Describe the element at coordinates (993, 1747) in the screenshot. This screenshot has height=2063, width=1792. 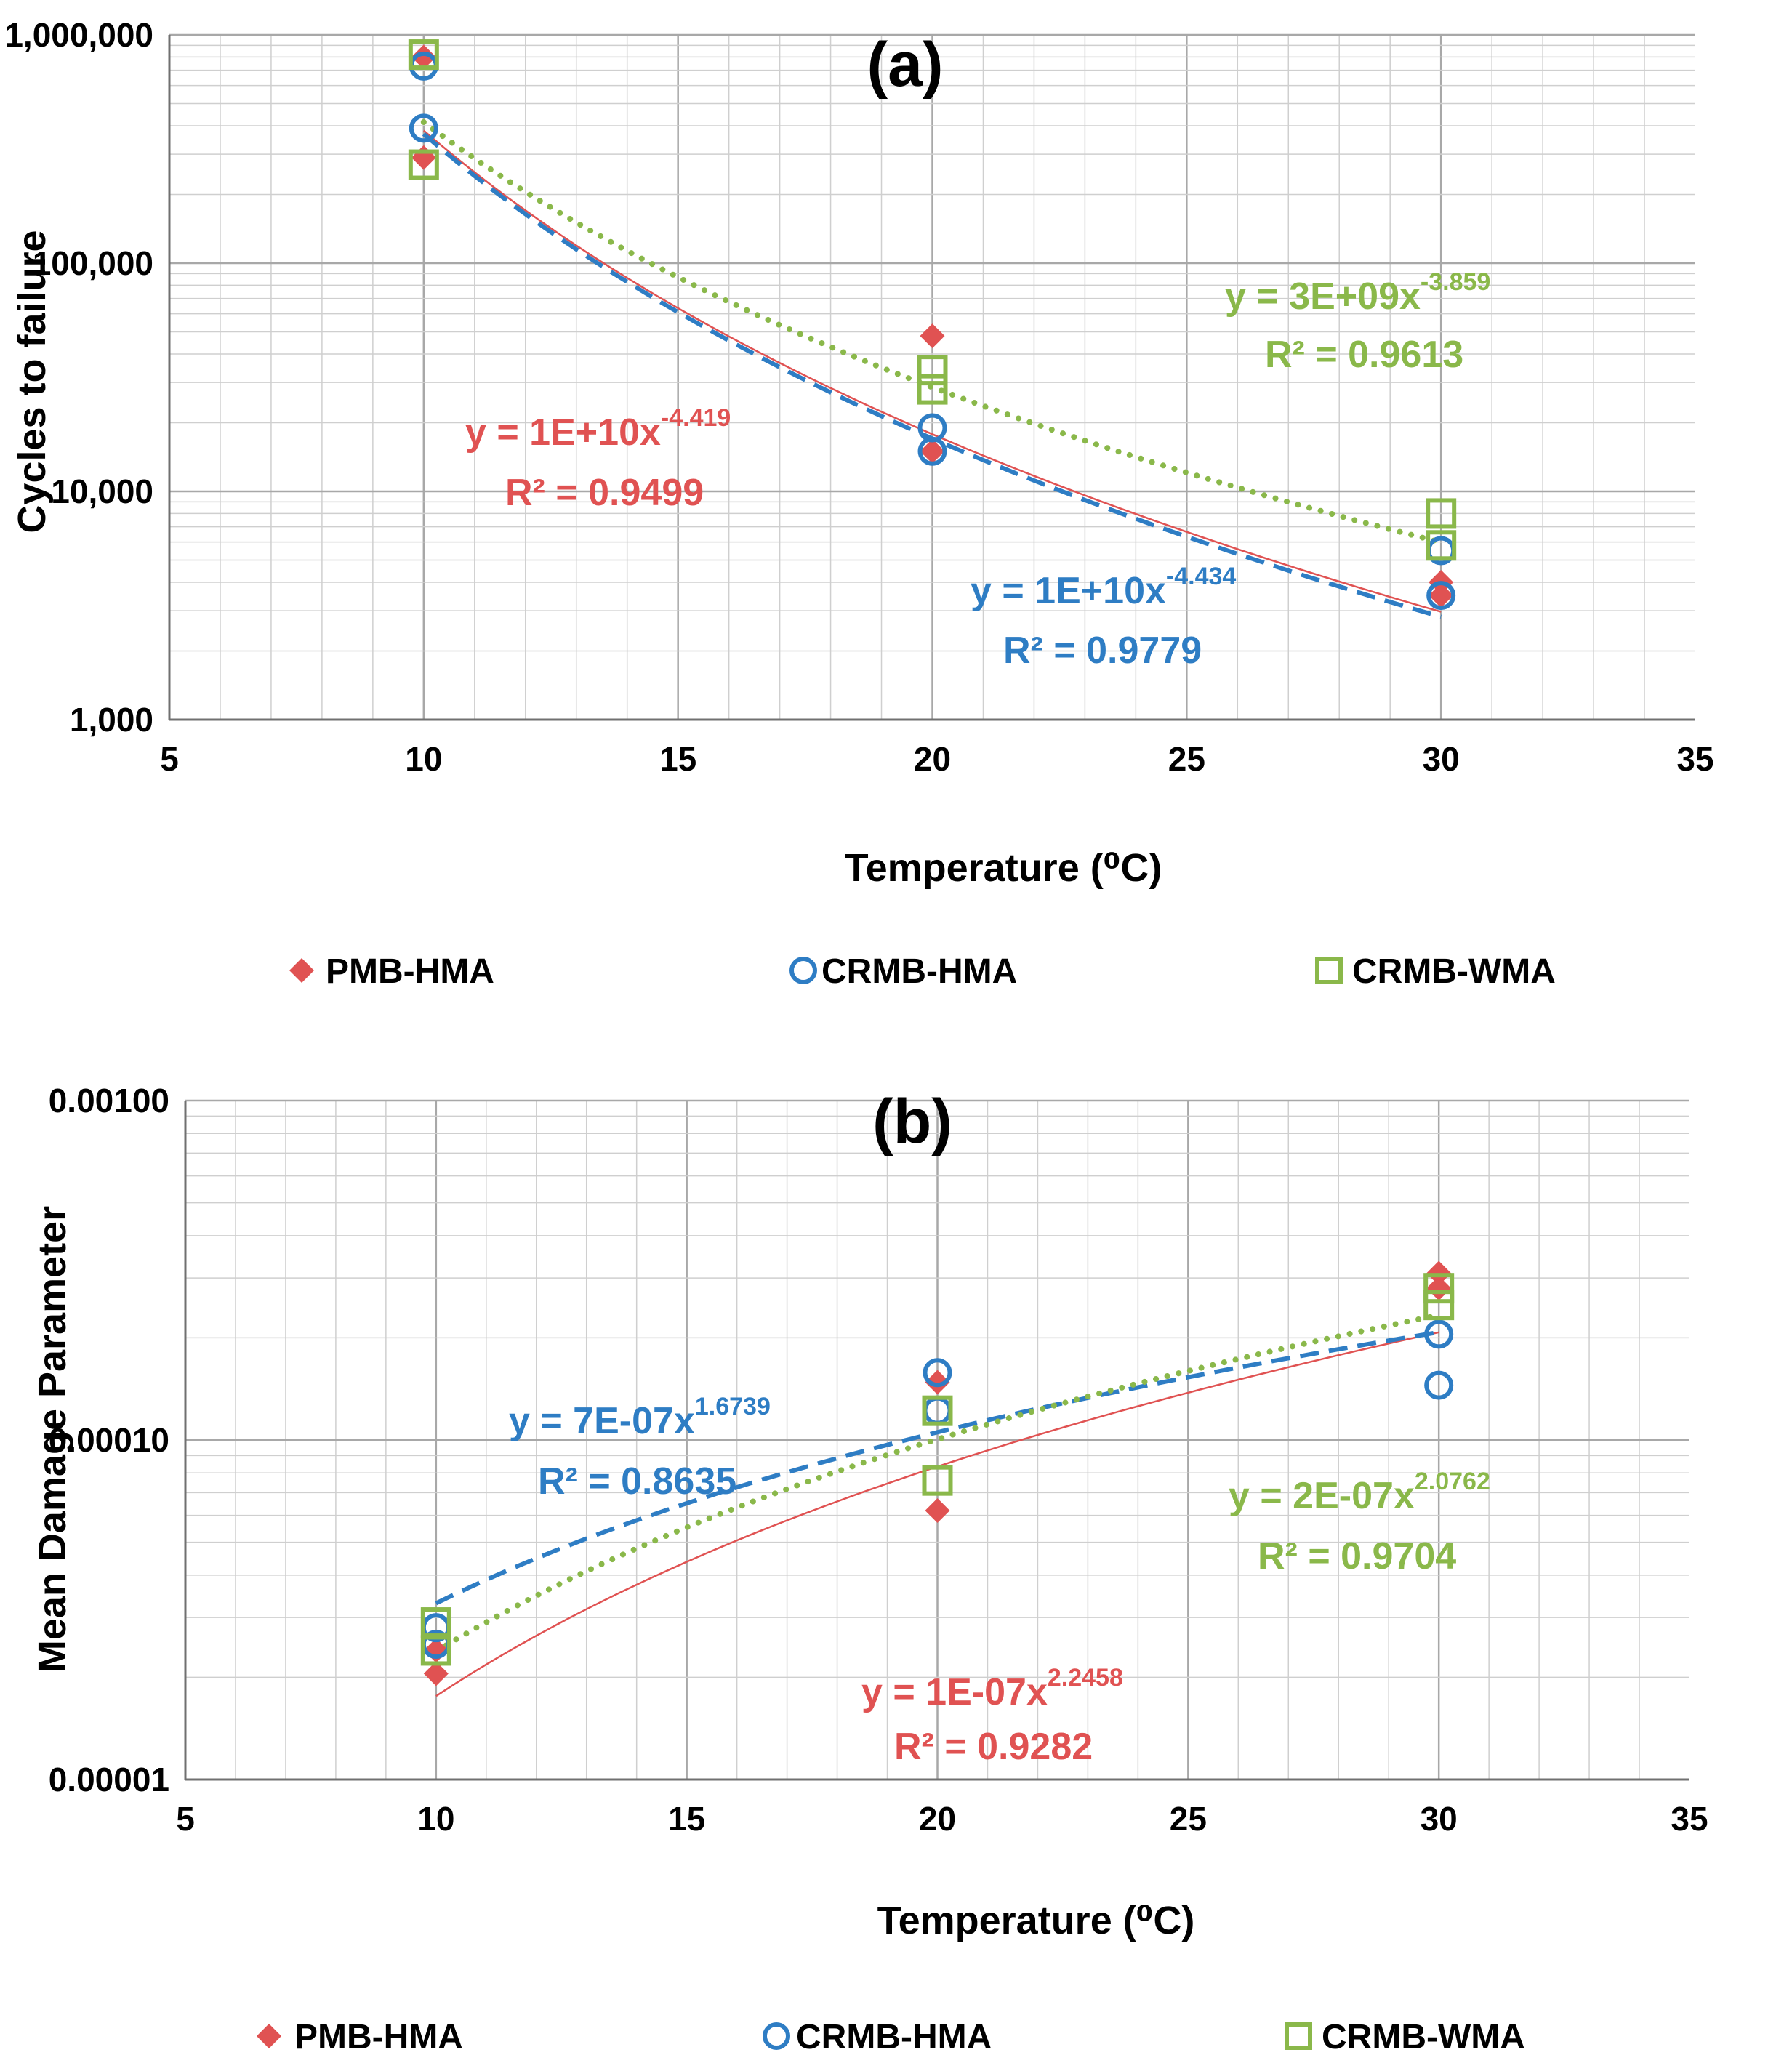
I see `r2-pmb-b: R² = 0.9282` at that location.